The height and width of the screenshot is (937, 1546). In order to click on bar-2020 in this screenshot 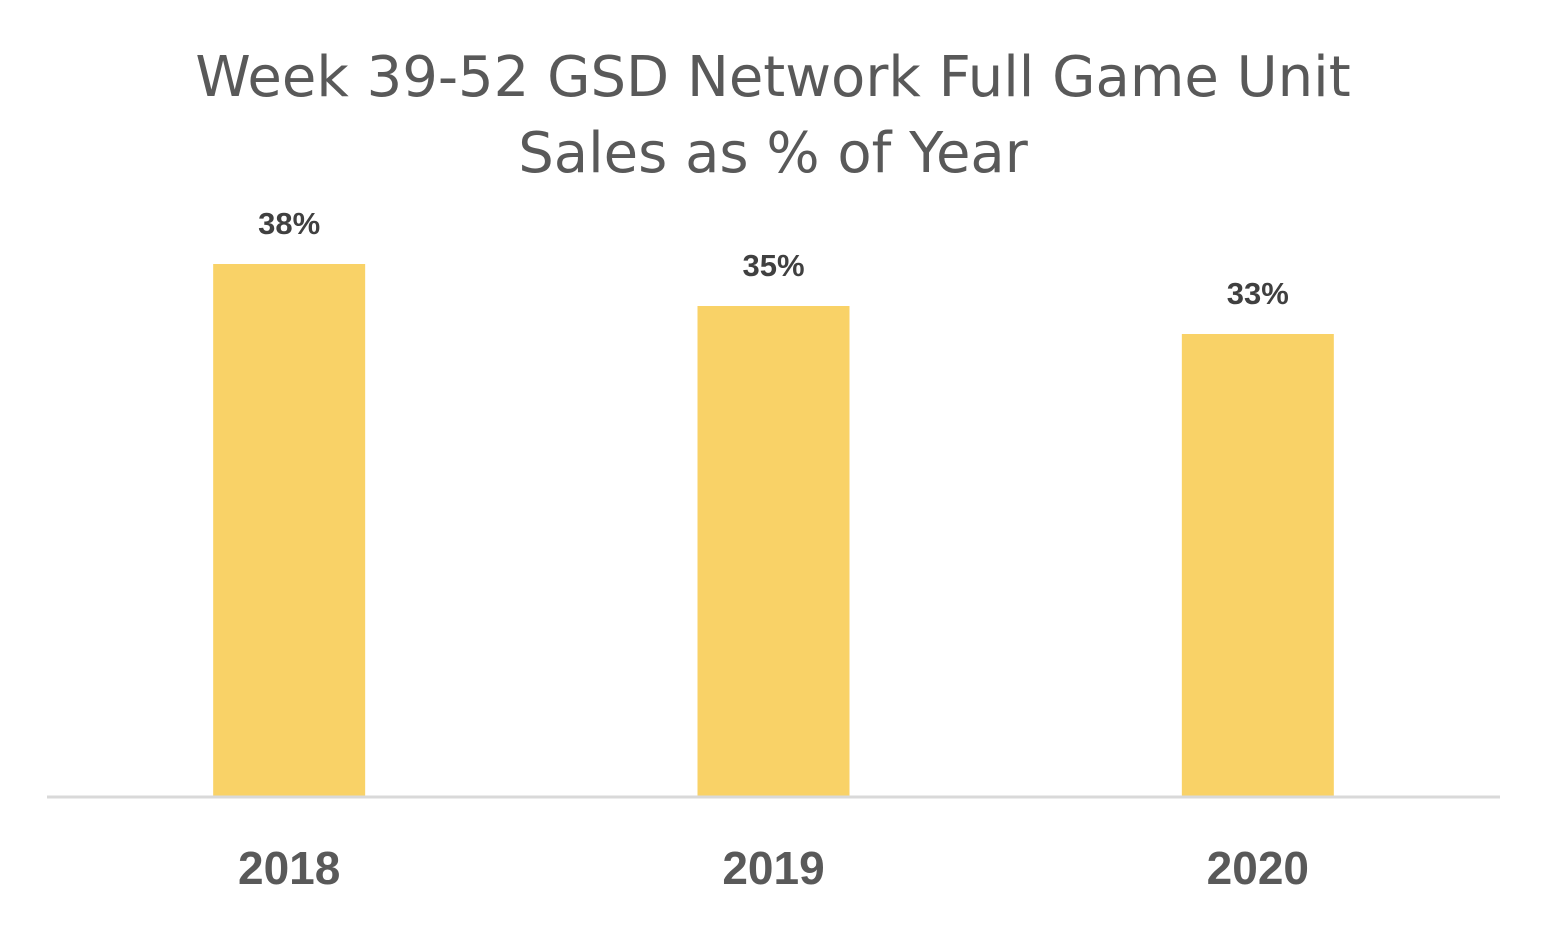, I will do `click(1257, 565)`.